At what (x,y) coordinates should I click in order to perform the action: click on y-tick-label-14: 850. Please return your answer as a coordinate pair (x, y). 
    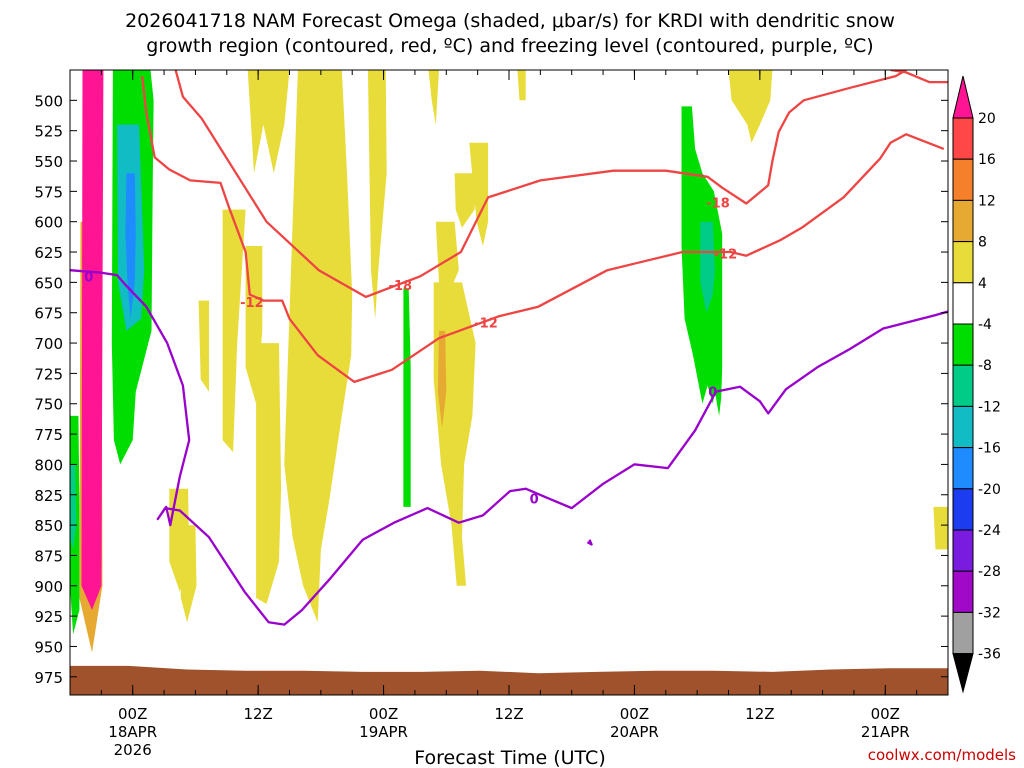
    Looking at the image, I should click on (48, 526).